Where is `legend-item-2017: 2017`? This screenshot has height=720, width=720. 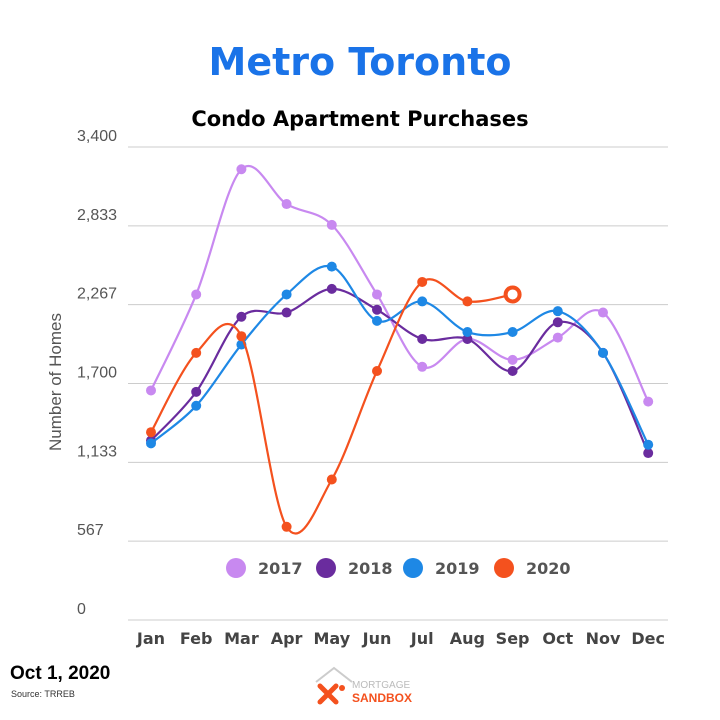 legend-item-2017: 2017 is located at coordinates (264, 568).